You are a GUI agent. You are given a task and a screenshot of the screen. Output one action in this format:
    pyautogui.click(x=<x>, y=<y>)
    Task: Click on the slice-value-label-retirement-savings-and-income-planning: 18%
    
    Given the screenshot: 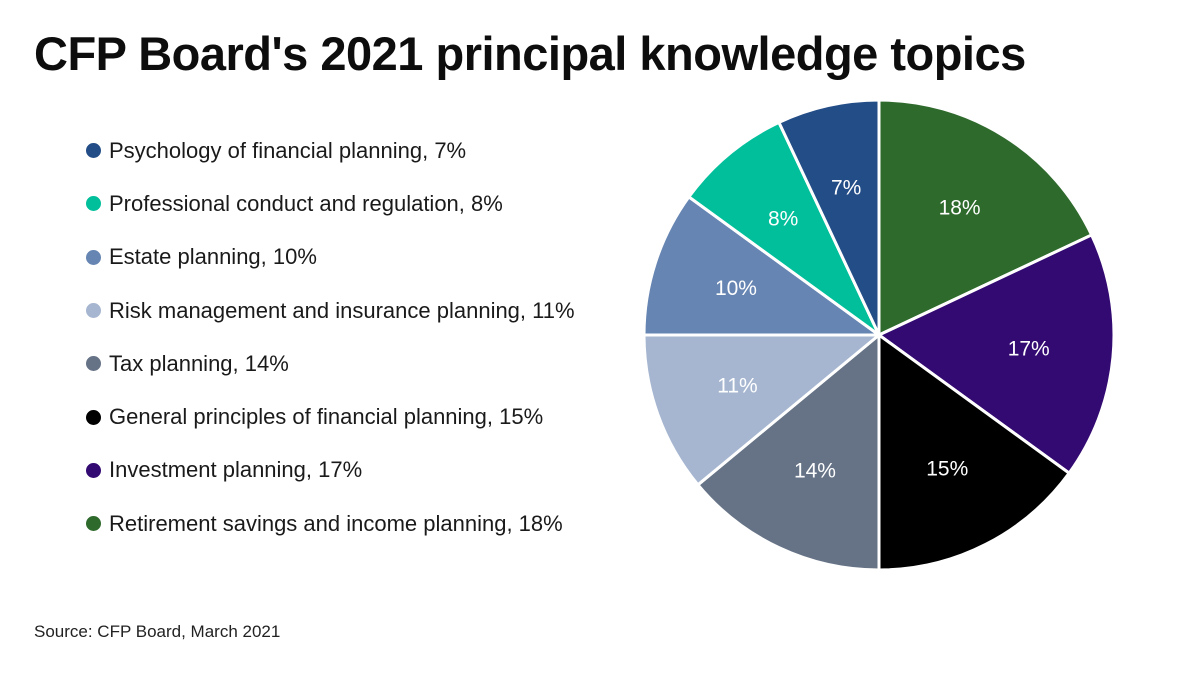 What is the action you would take?
    pyautogui.click(x=960, y=208)
    